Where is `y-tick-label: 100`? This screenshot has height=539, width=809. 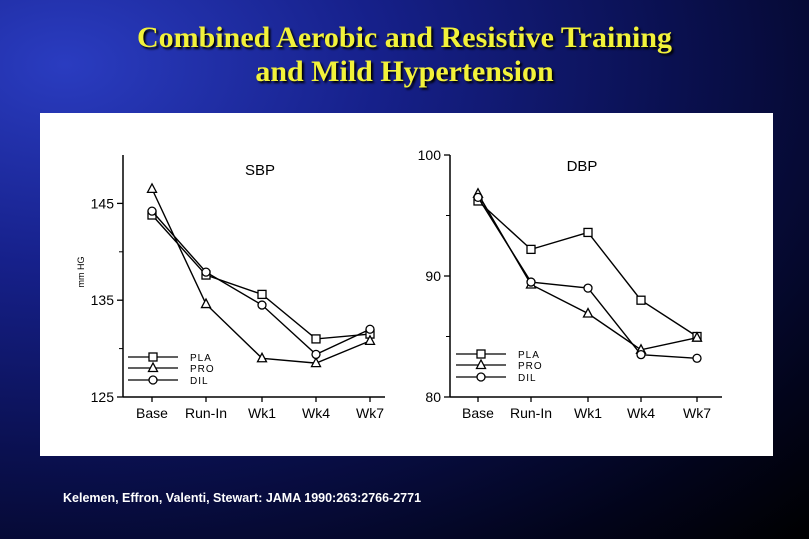
y-tick-label: 100 is located at coordinates (430, 155).